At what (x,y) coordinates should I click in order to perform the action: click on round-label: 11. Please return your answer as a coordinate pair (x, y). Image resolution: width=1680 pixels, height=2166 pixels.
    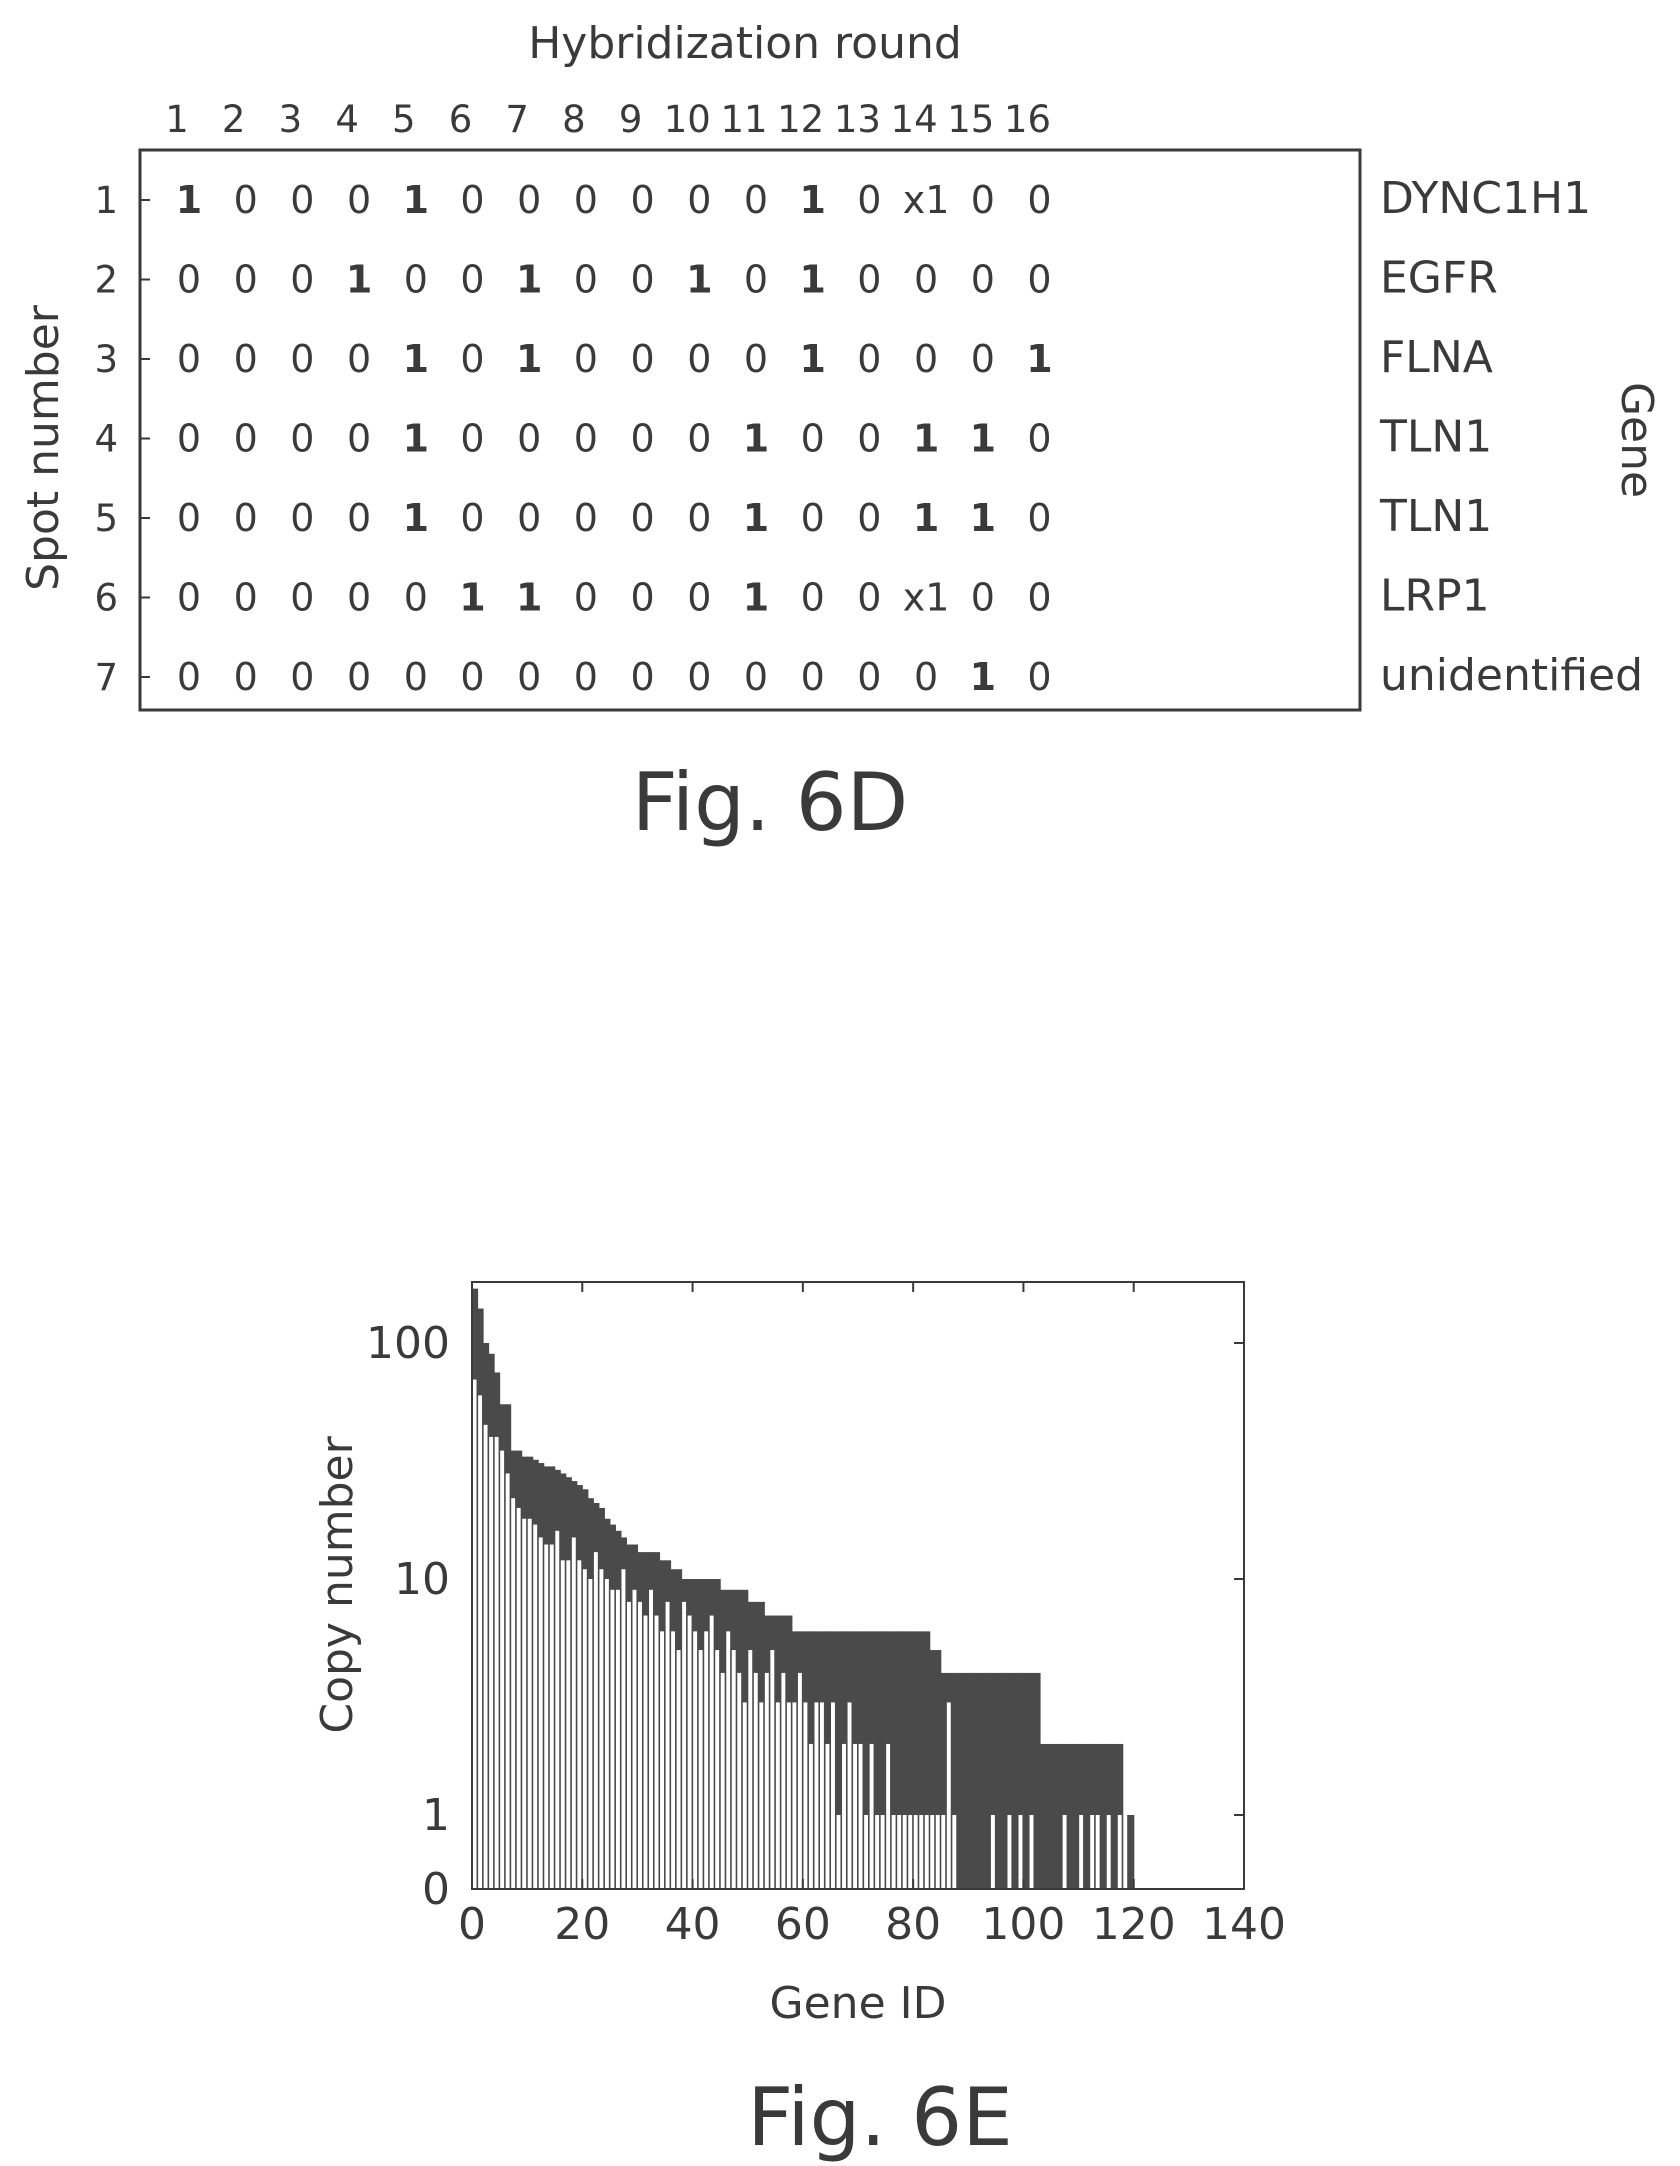
    Looking at the image, I should click on (743, 119).